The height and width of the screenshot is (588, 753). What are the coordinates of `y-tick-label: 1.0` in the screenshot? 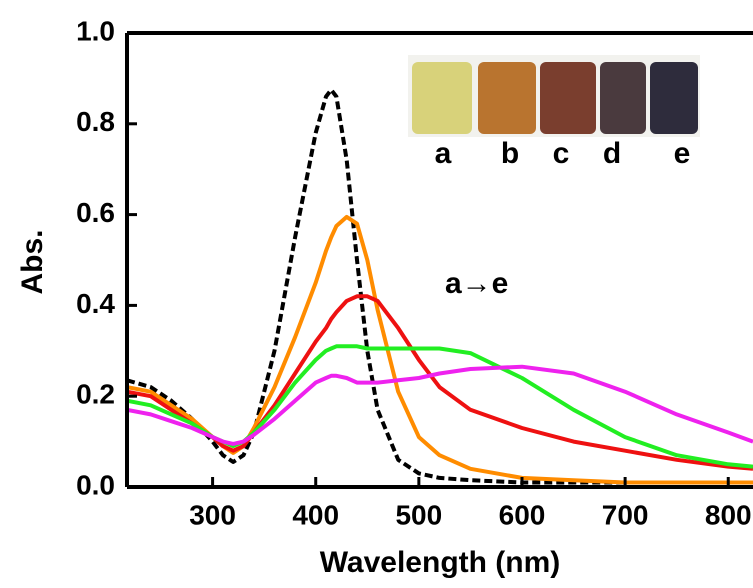 It's located at (95, 30).